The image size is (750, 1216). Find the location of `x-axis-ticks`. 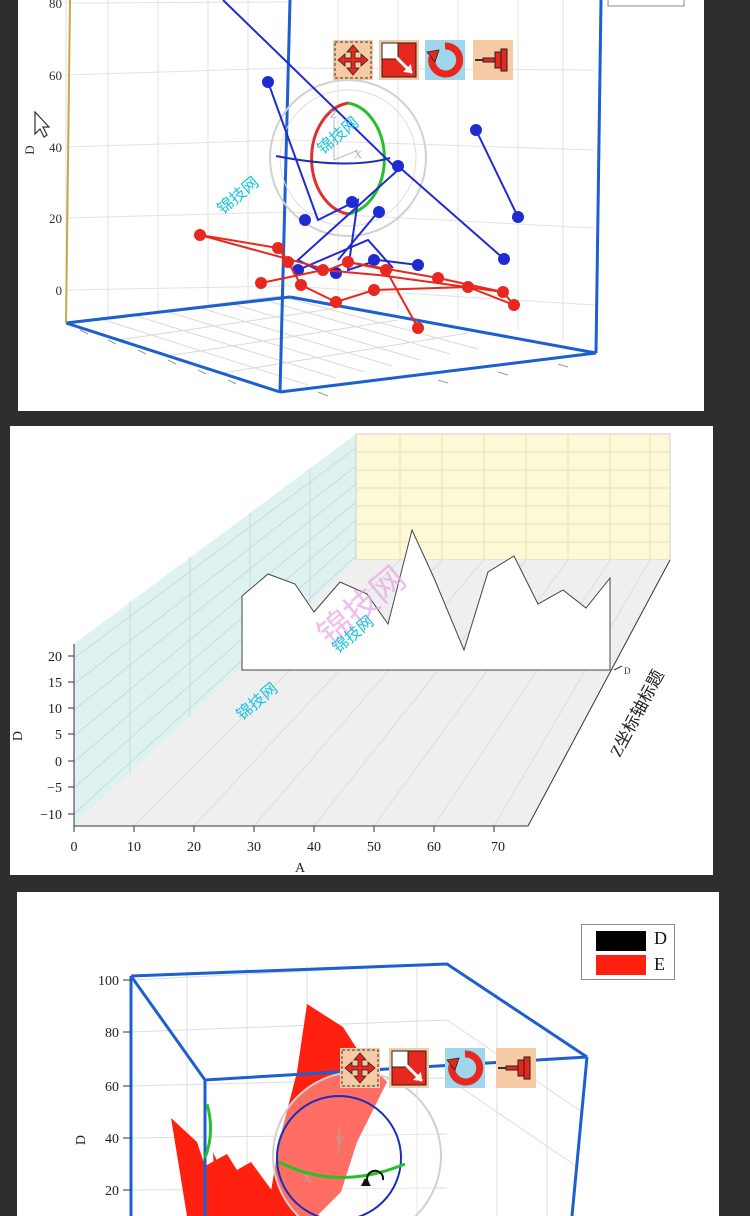

x-axis-ticks is located at coordinates (284, 829).